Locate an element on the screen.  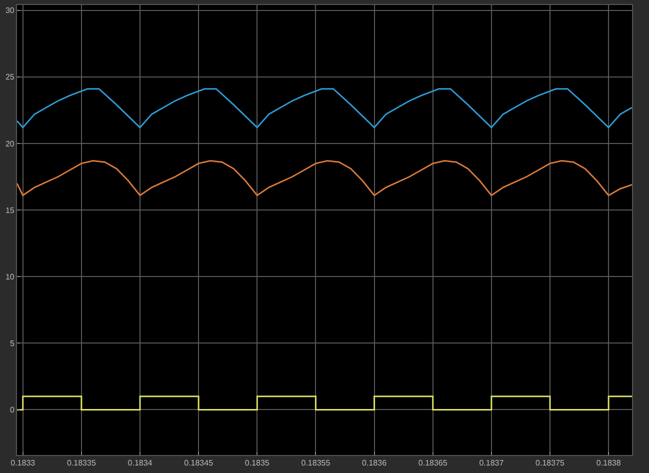
x-tick-label: 0.18335 is located at coordinates (81, 463).